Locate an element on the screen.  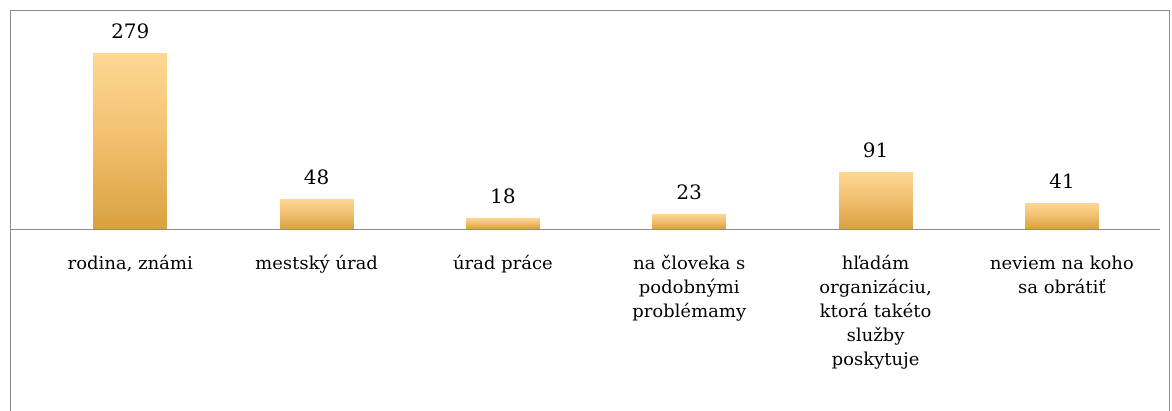
data-label: 41 is located at coordinates (1062, 181).